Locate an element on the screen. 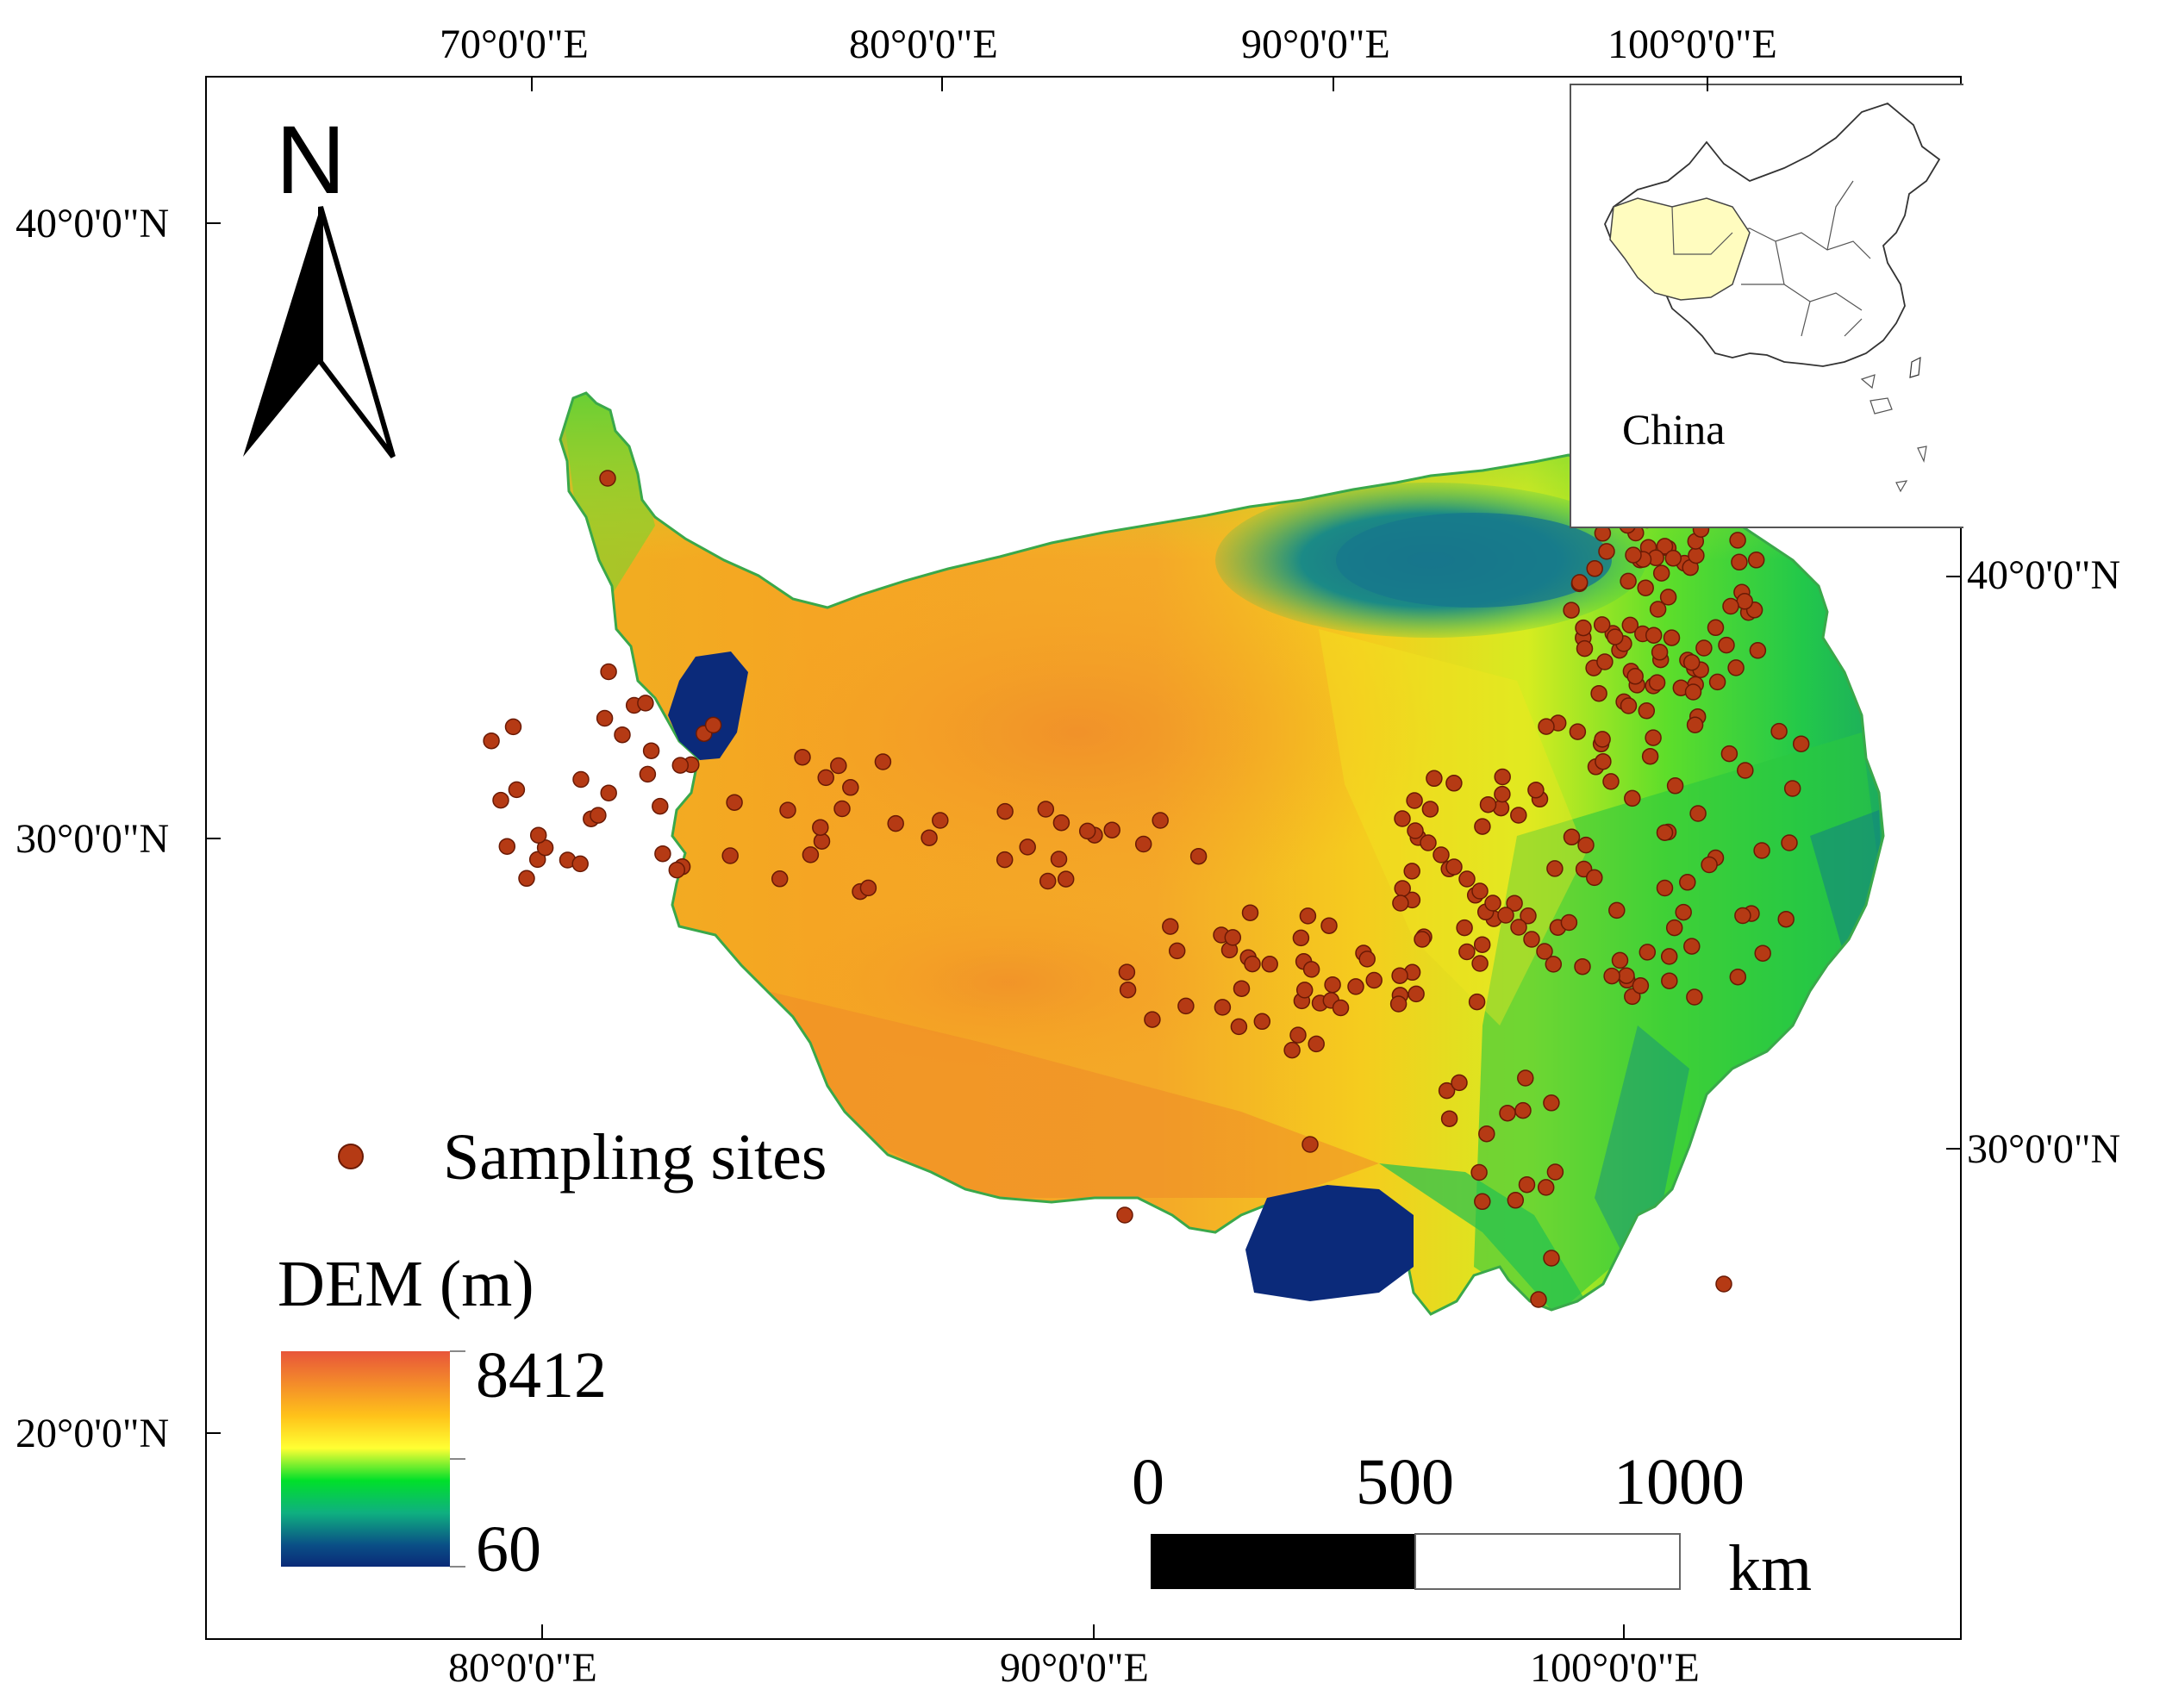 Image resolution: width=2166 pixels, height=1708 pixels. north-arrow-icon is located at coordinates (319, 332).